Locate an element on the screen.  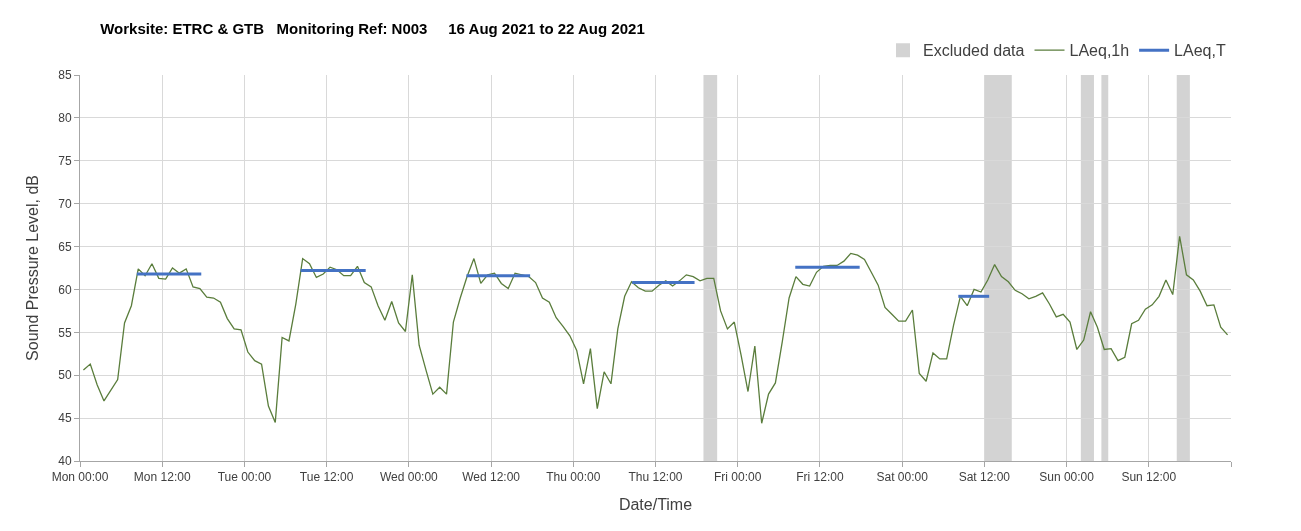
y-axis-title: Sound Pressure Level, dB is located at coordinates (33, 268).